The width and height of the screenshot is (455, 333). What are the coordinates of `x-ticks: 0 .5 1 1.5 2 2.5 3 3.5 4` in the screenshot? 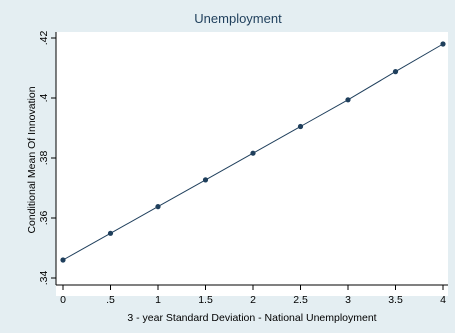 It's located at (253, 295).